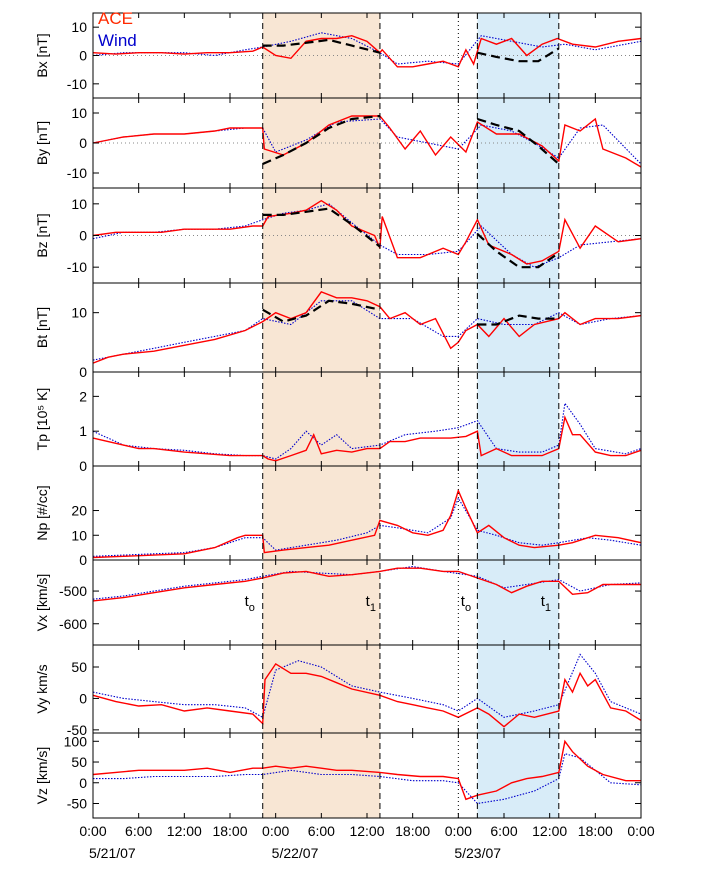 The image size is (708, 869). I want to click on legend: ACE Wind, so click(117, 29).